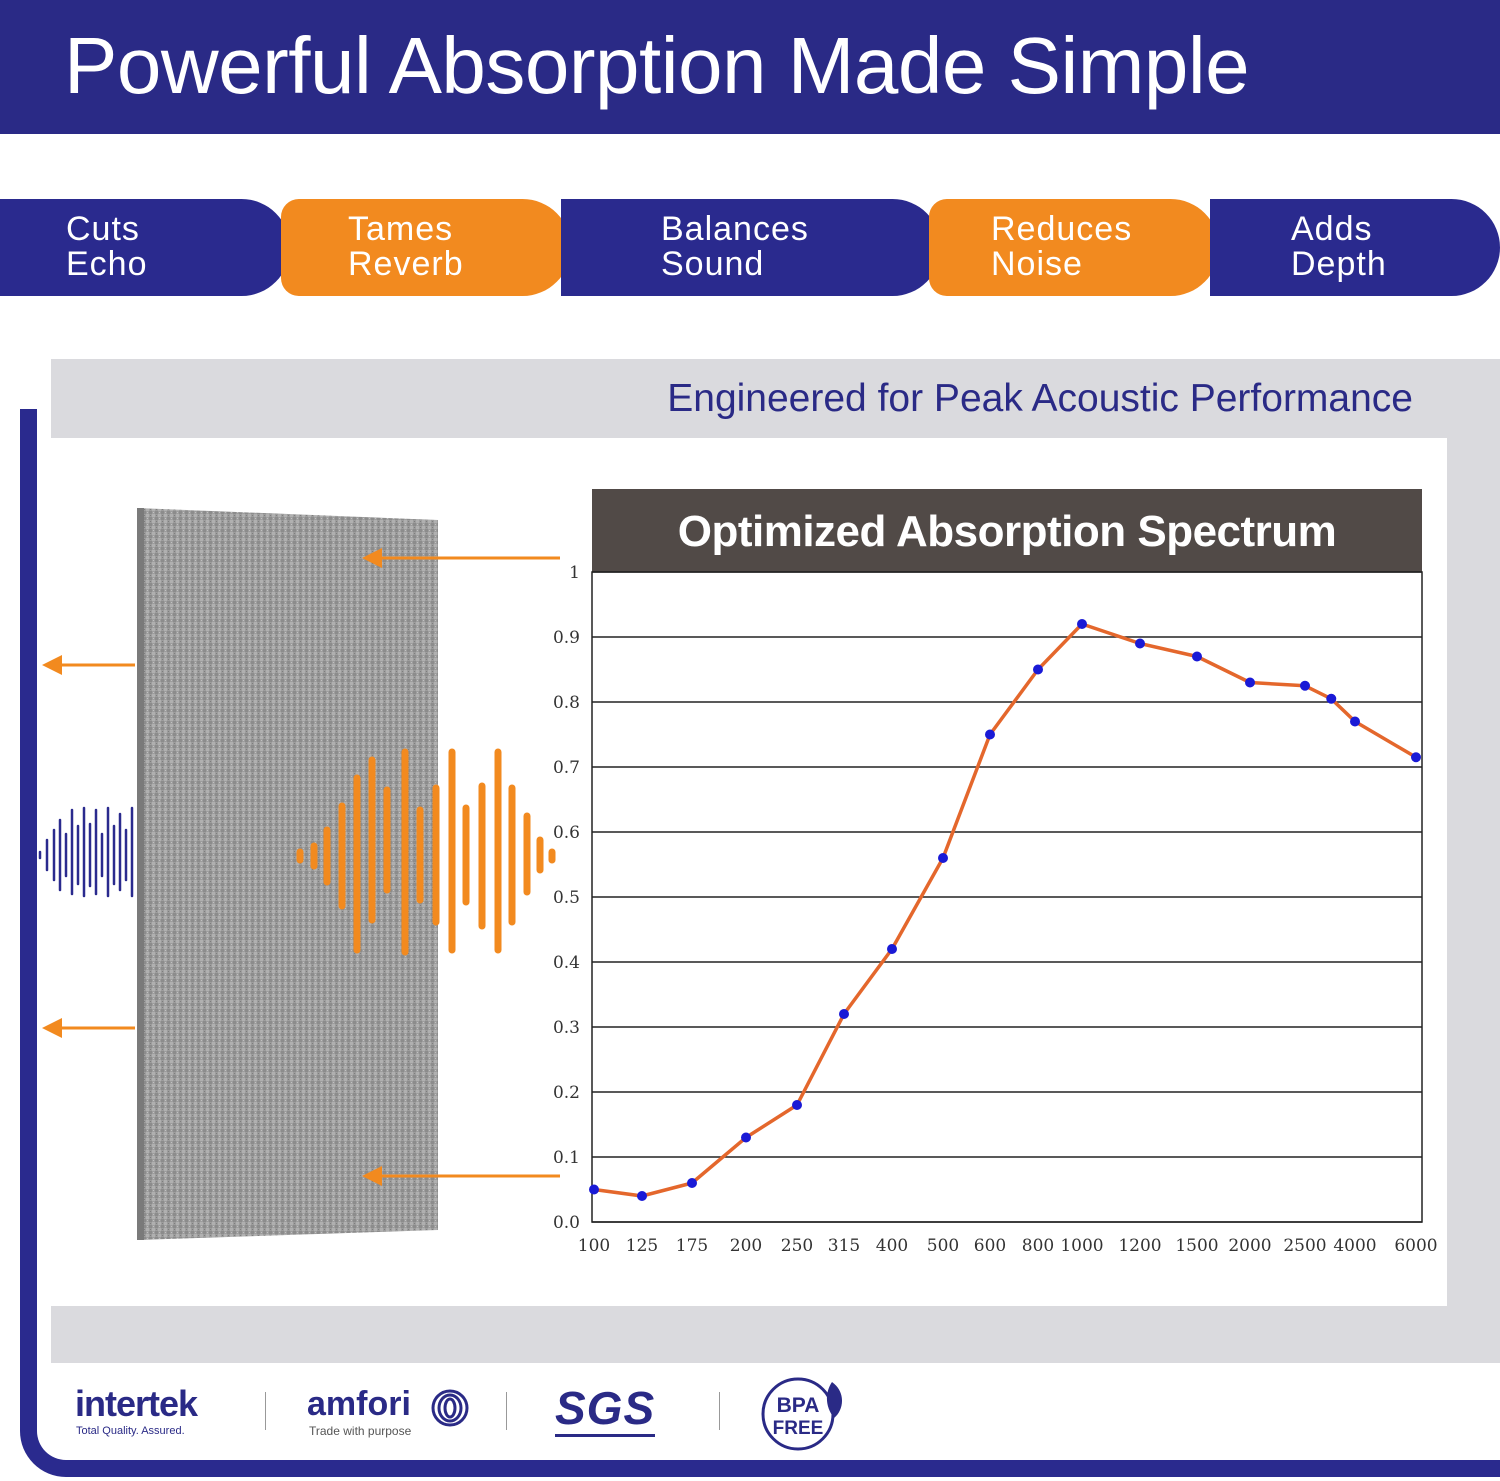 Image resolution: width=1500 pixels, height=1481 pixels. What do you see at coordinates (1332, 229) in the screenshot?
I see `feature-line: Adds` at bounding box center [1332, 229].